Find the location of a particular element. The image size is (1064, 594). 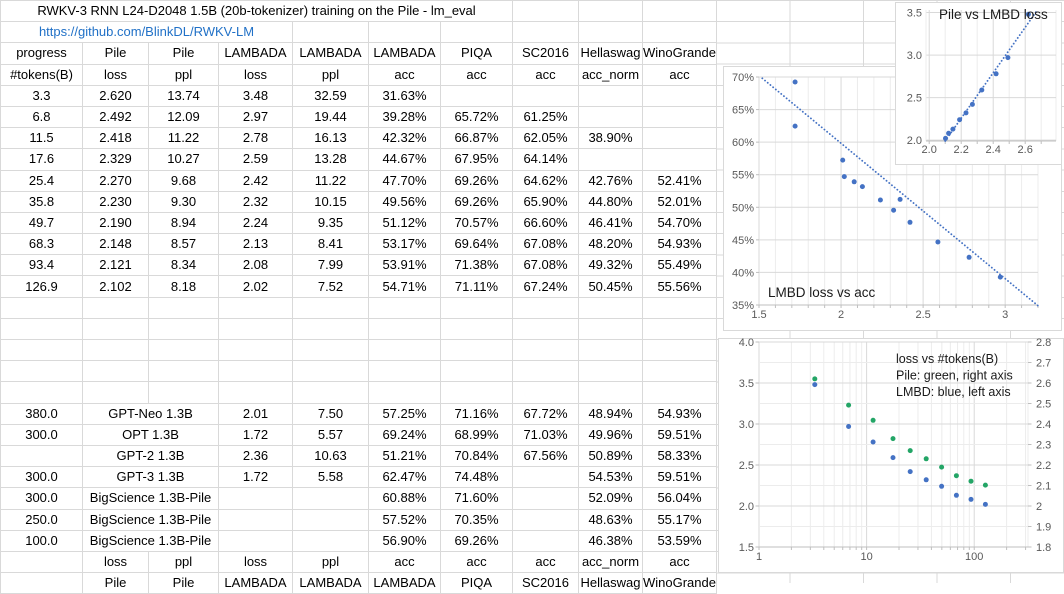

column-subheader: ppl is located at coordinates (183, 74).